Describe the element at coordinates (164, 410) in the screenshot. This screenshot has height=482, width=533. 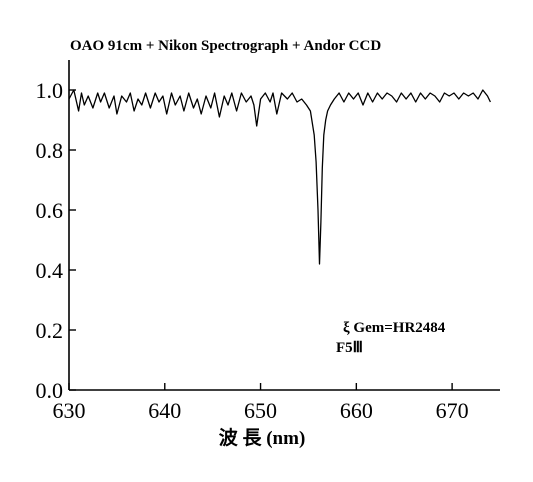
I see `x-tick-label: 640` at that location.